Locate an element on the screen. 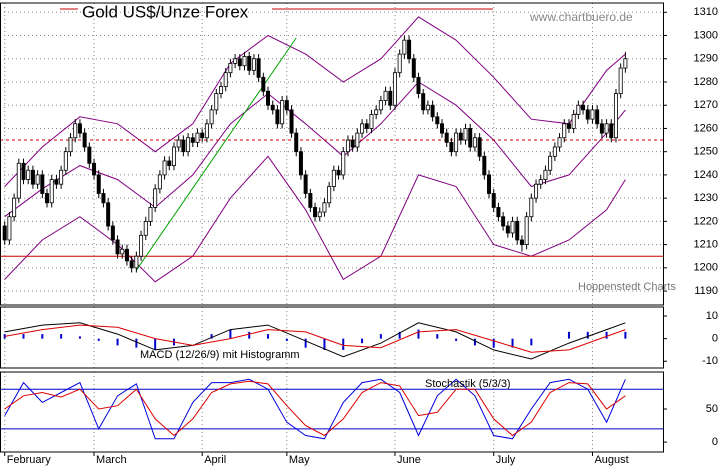 This screenshot has height=466, width=723. source: www.chartbuero.de is located at coordinates (581, 17).